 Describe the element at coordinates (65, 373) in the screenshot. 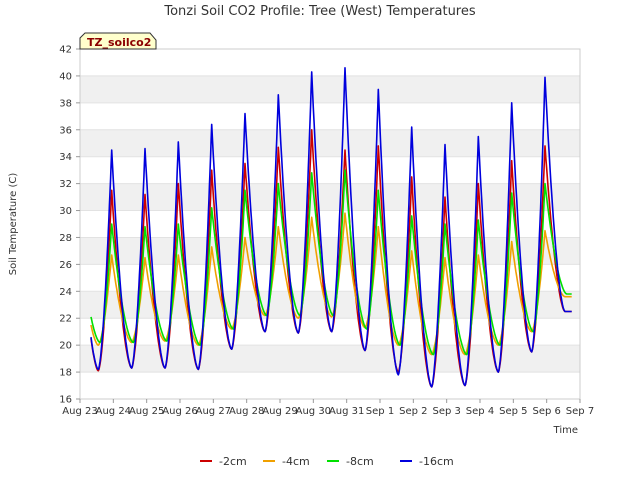

I see `y-tick-label: 18` at that location.